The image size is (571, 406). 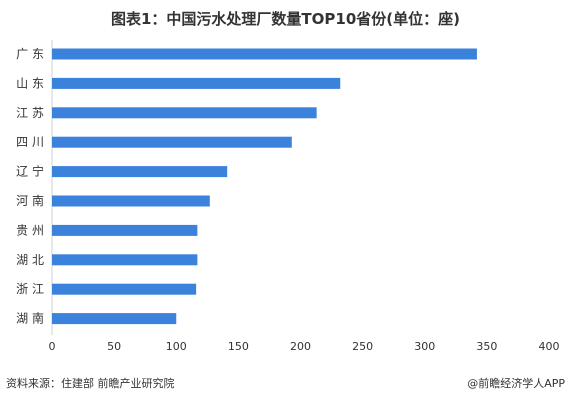 What do you see at coordinates (285, 19) in the screenshot?
I see `chart-title: 图表1：中国污水处理厂数量TOP10省份(单位：座)` at bounding box center [285, 19].